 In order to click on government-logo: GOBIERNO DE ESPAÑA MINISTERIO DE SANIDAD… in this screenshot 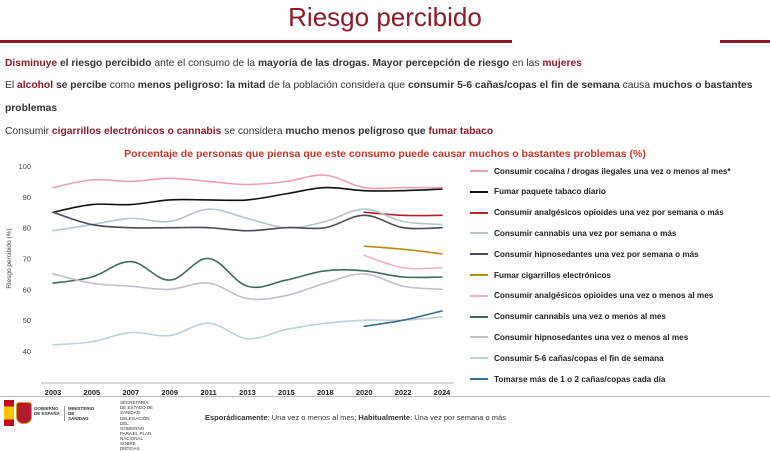, I will do `click(79, 424)`.